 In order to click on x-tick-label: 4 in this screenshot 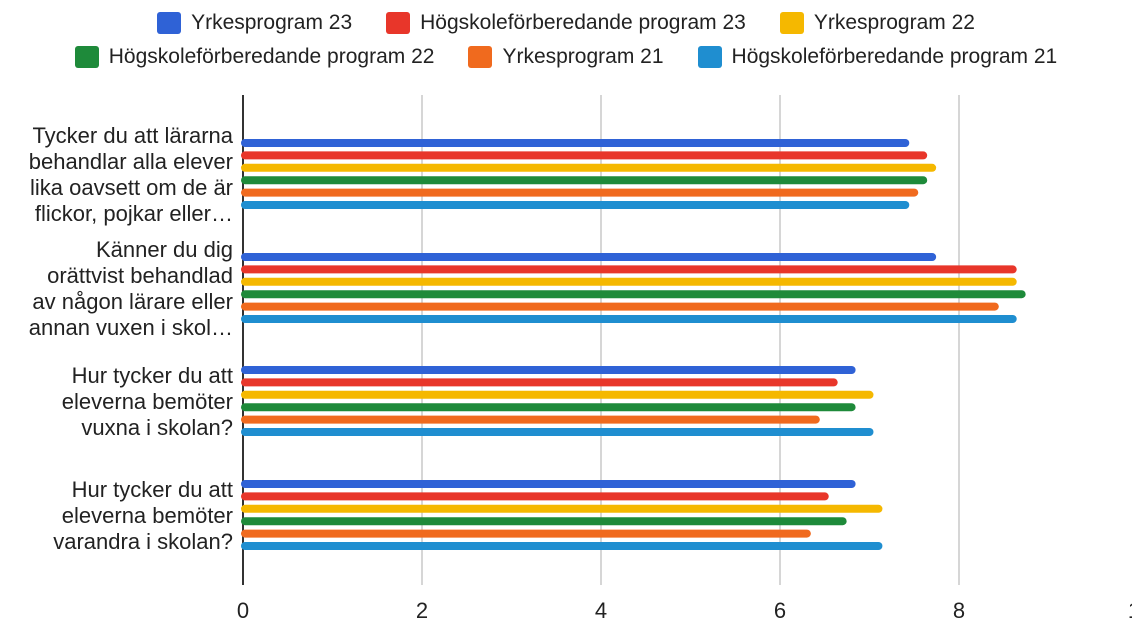, I will do `click(601, 609)`.